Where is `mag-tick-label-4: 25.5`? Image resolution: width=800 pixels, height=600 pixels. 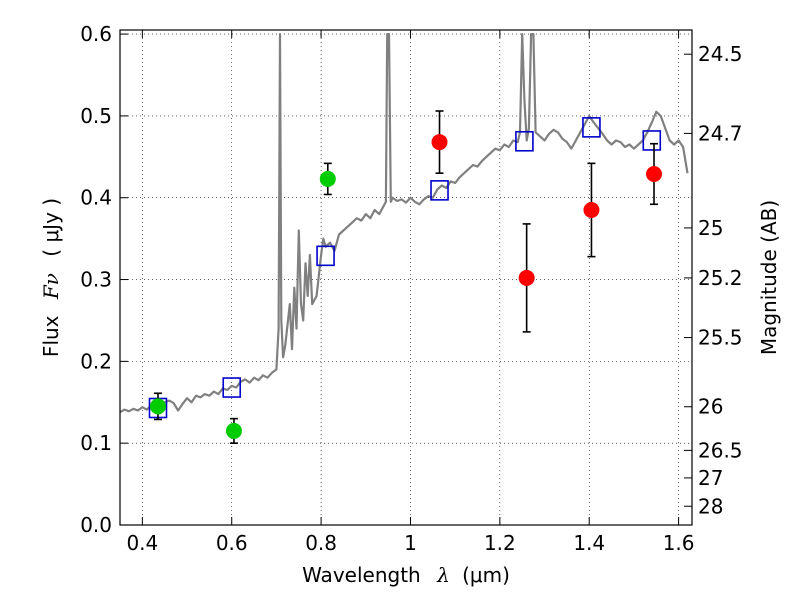 mag-tick-label-4: 25.5 is located at coordinates (720, 338).